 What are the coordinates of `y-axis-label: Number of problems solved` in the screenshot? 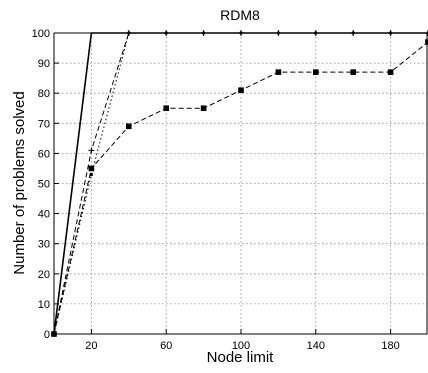 It's located at (19, 182).